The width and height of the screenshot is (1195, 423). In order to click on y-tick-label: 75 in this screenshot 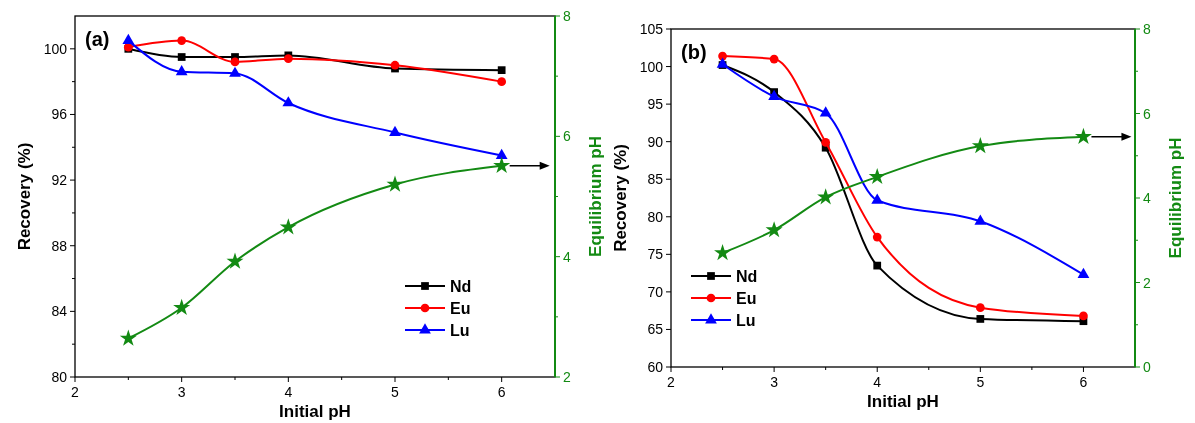, I will do `click(655, 254)`.